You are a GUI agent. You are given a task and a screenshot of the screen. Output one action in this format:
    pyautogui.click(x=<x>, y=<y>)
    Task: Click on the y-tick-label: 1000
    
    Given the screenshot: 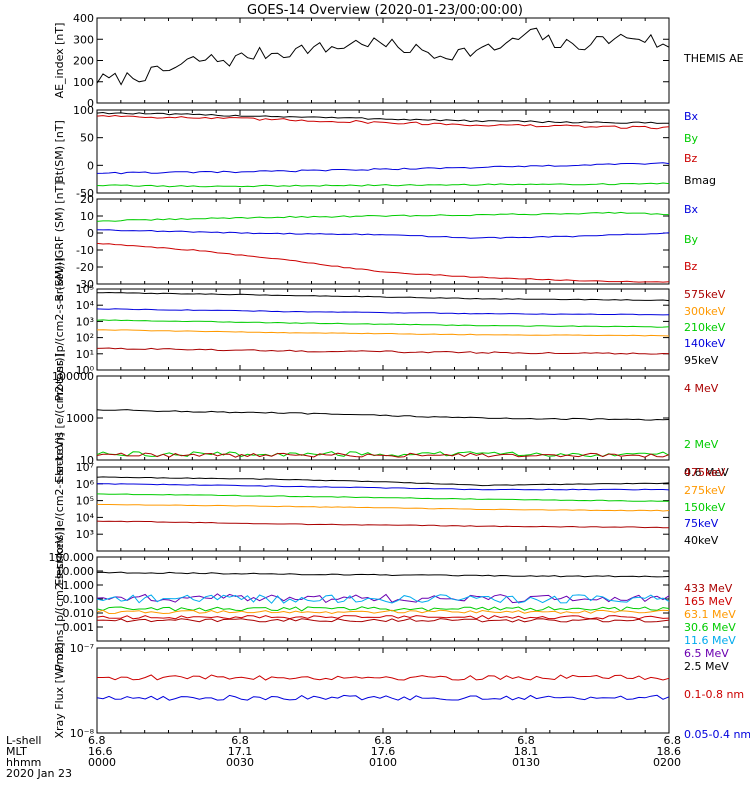 What is the action you would take?
    pyautogui.click(x=80, y=418)
    